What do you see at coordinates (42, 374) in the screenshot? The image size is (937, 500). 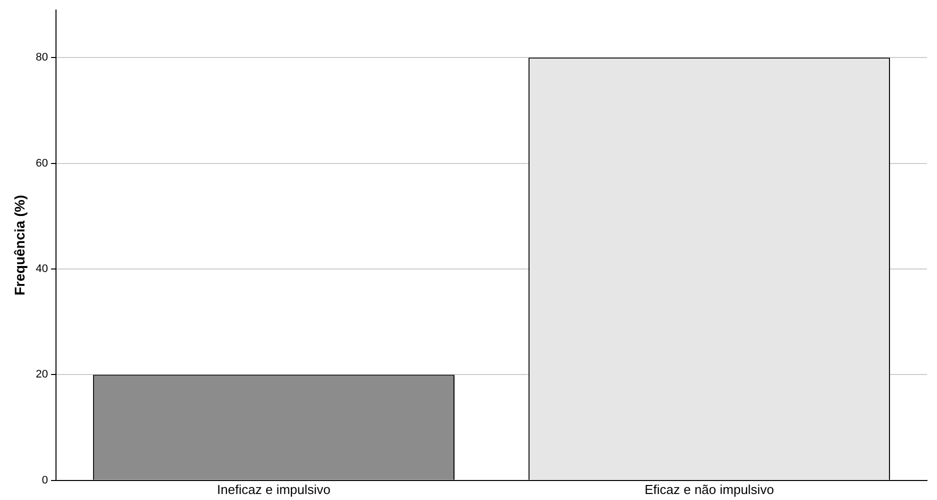 I see `y-tick-label: 20` at bounding box center [42, 374].